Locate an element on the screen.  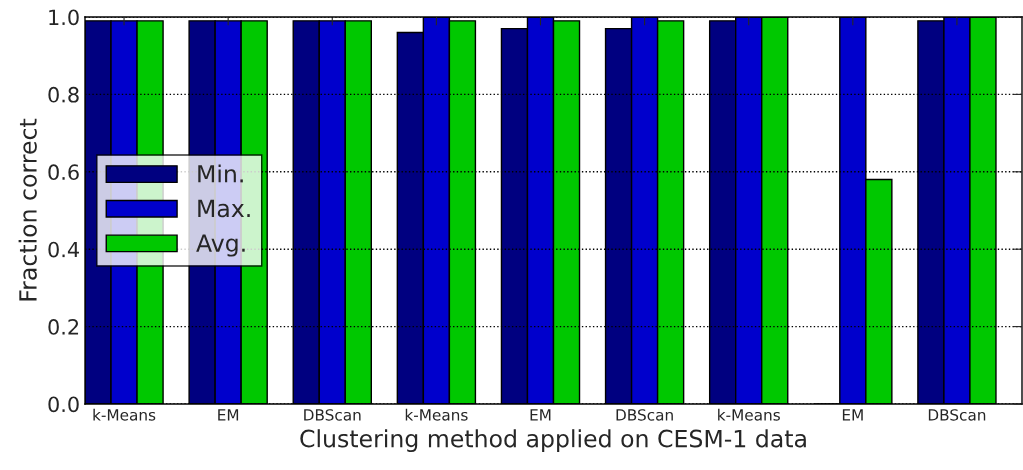
y-tick-label: 0.8 is located at coordinates (63, 94).